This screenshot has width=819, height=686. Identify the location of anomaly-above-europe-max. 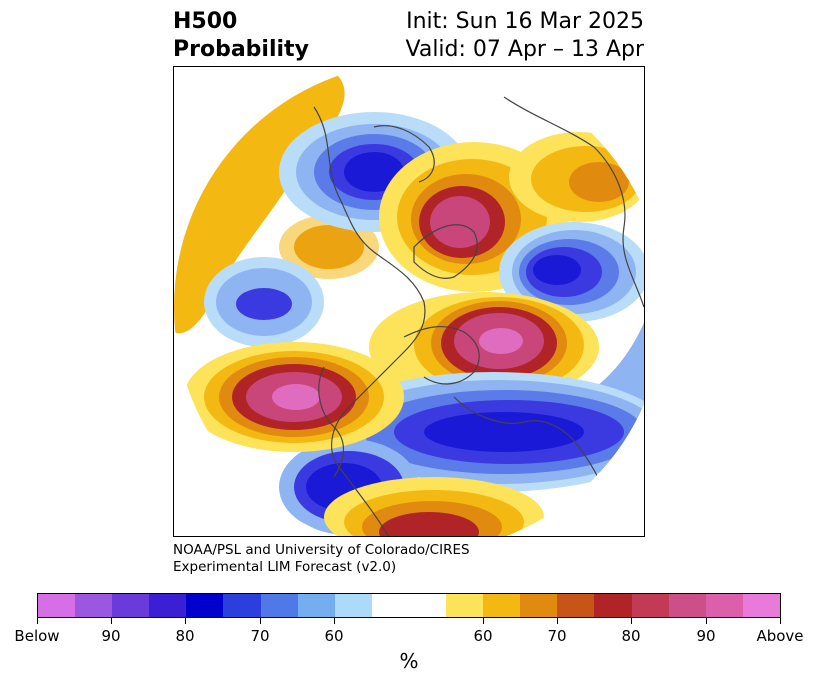
(501, 341).